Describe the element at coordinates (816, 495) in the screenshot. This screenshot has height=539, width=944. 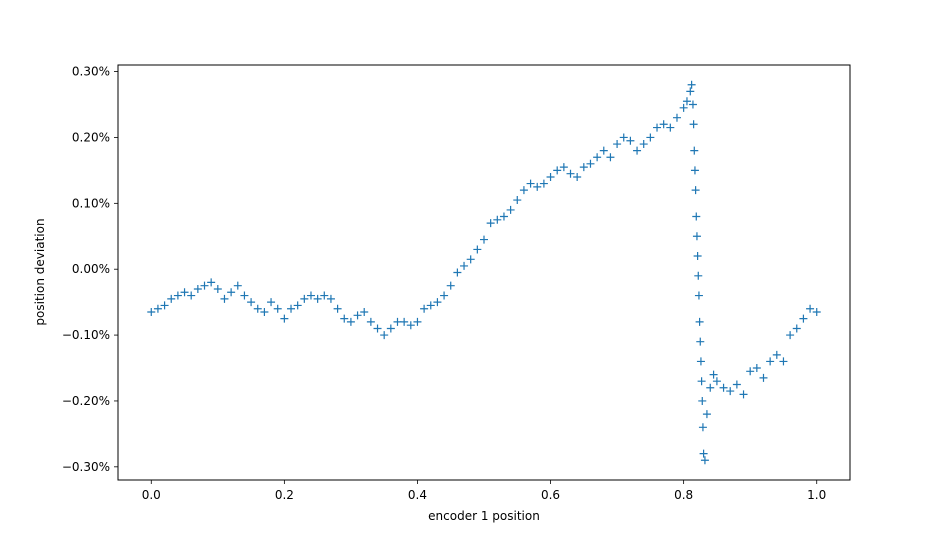
I see `x-tick-label: 1.0` at that location.